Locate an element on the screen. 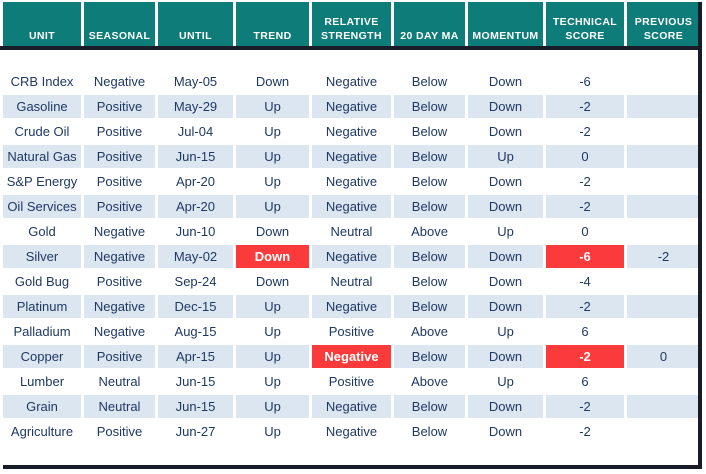 The height and width of the screenshot is (474, 706). header-cell-until: UNTIL is located at coordinates (195, 25).